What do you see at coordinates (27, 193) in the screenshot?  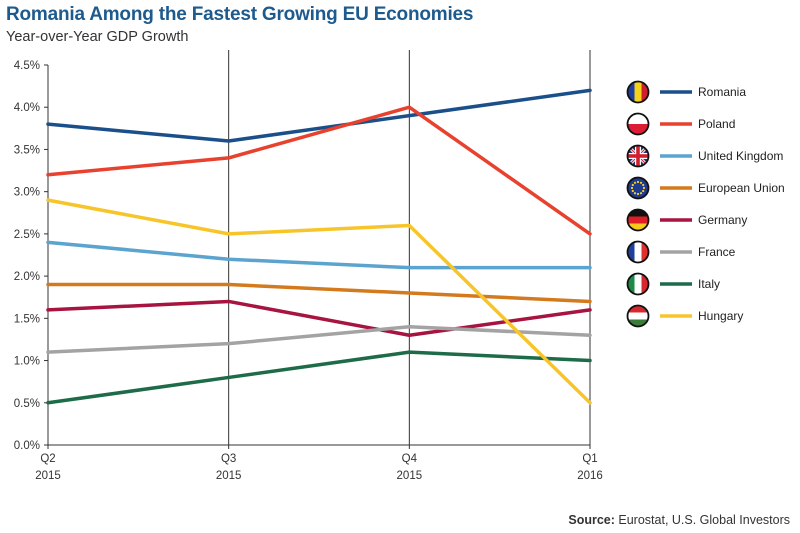 I see `y-tick-label: 3.0%` at bounding box center [27, 193].